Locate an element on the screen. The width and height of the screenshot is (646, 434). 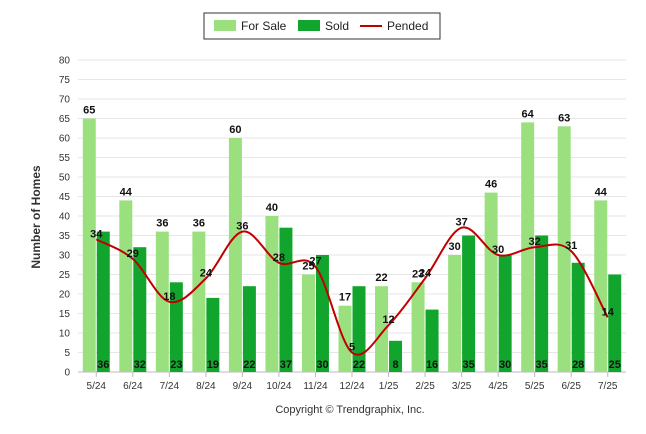
pended-value-label: 37 is located at coordinates (461, 223).